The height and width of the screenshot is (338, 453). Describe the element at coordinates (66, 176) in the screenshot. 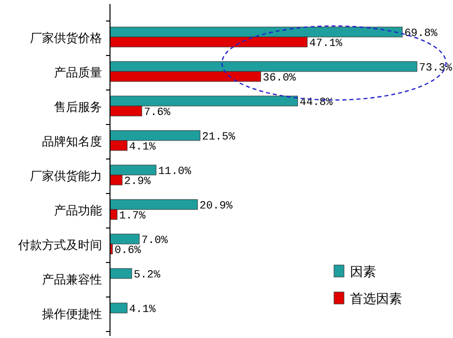

I see `y-tick-label: 厂家供货能力` at that location.